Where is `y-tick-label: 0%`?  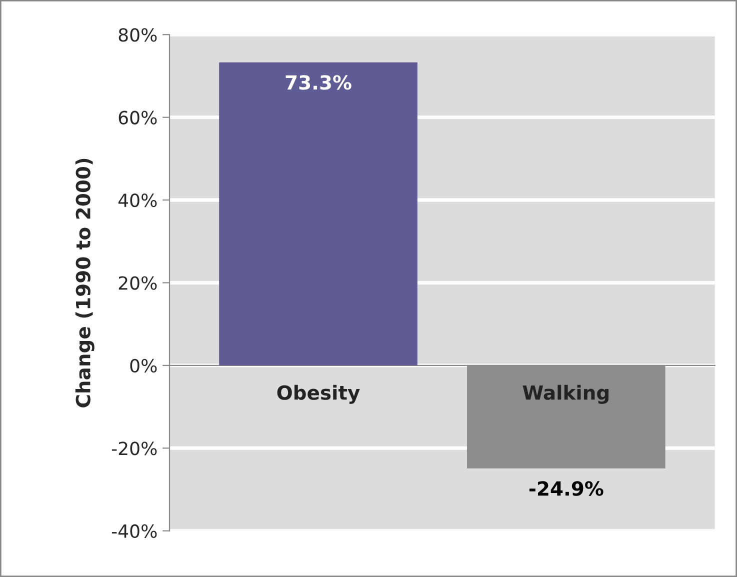
y-tick-label: 0% is located at coordinates (143, 365).